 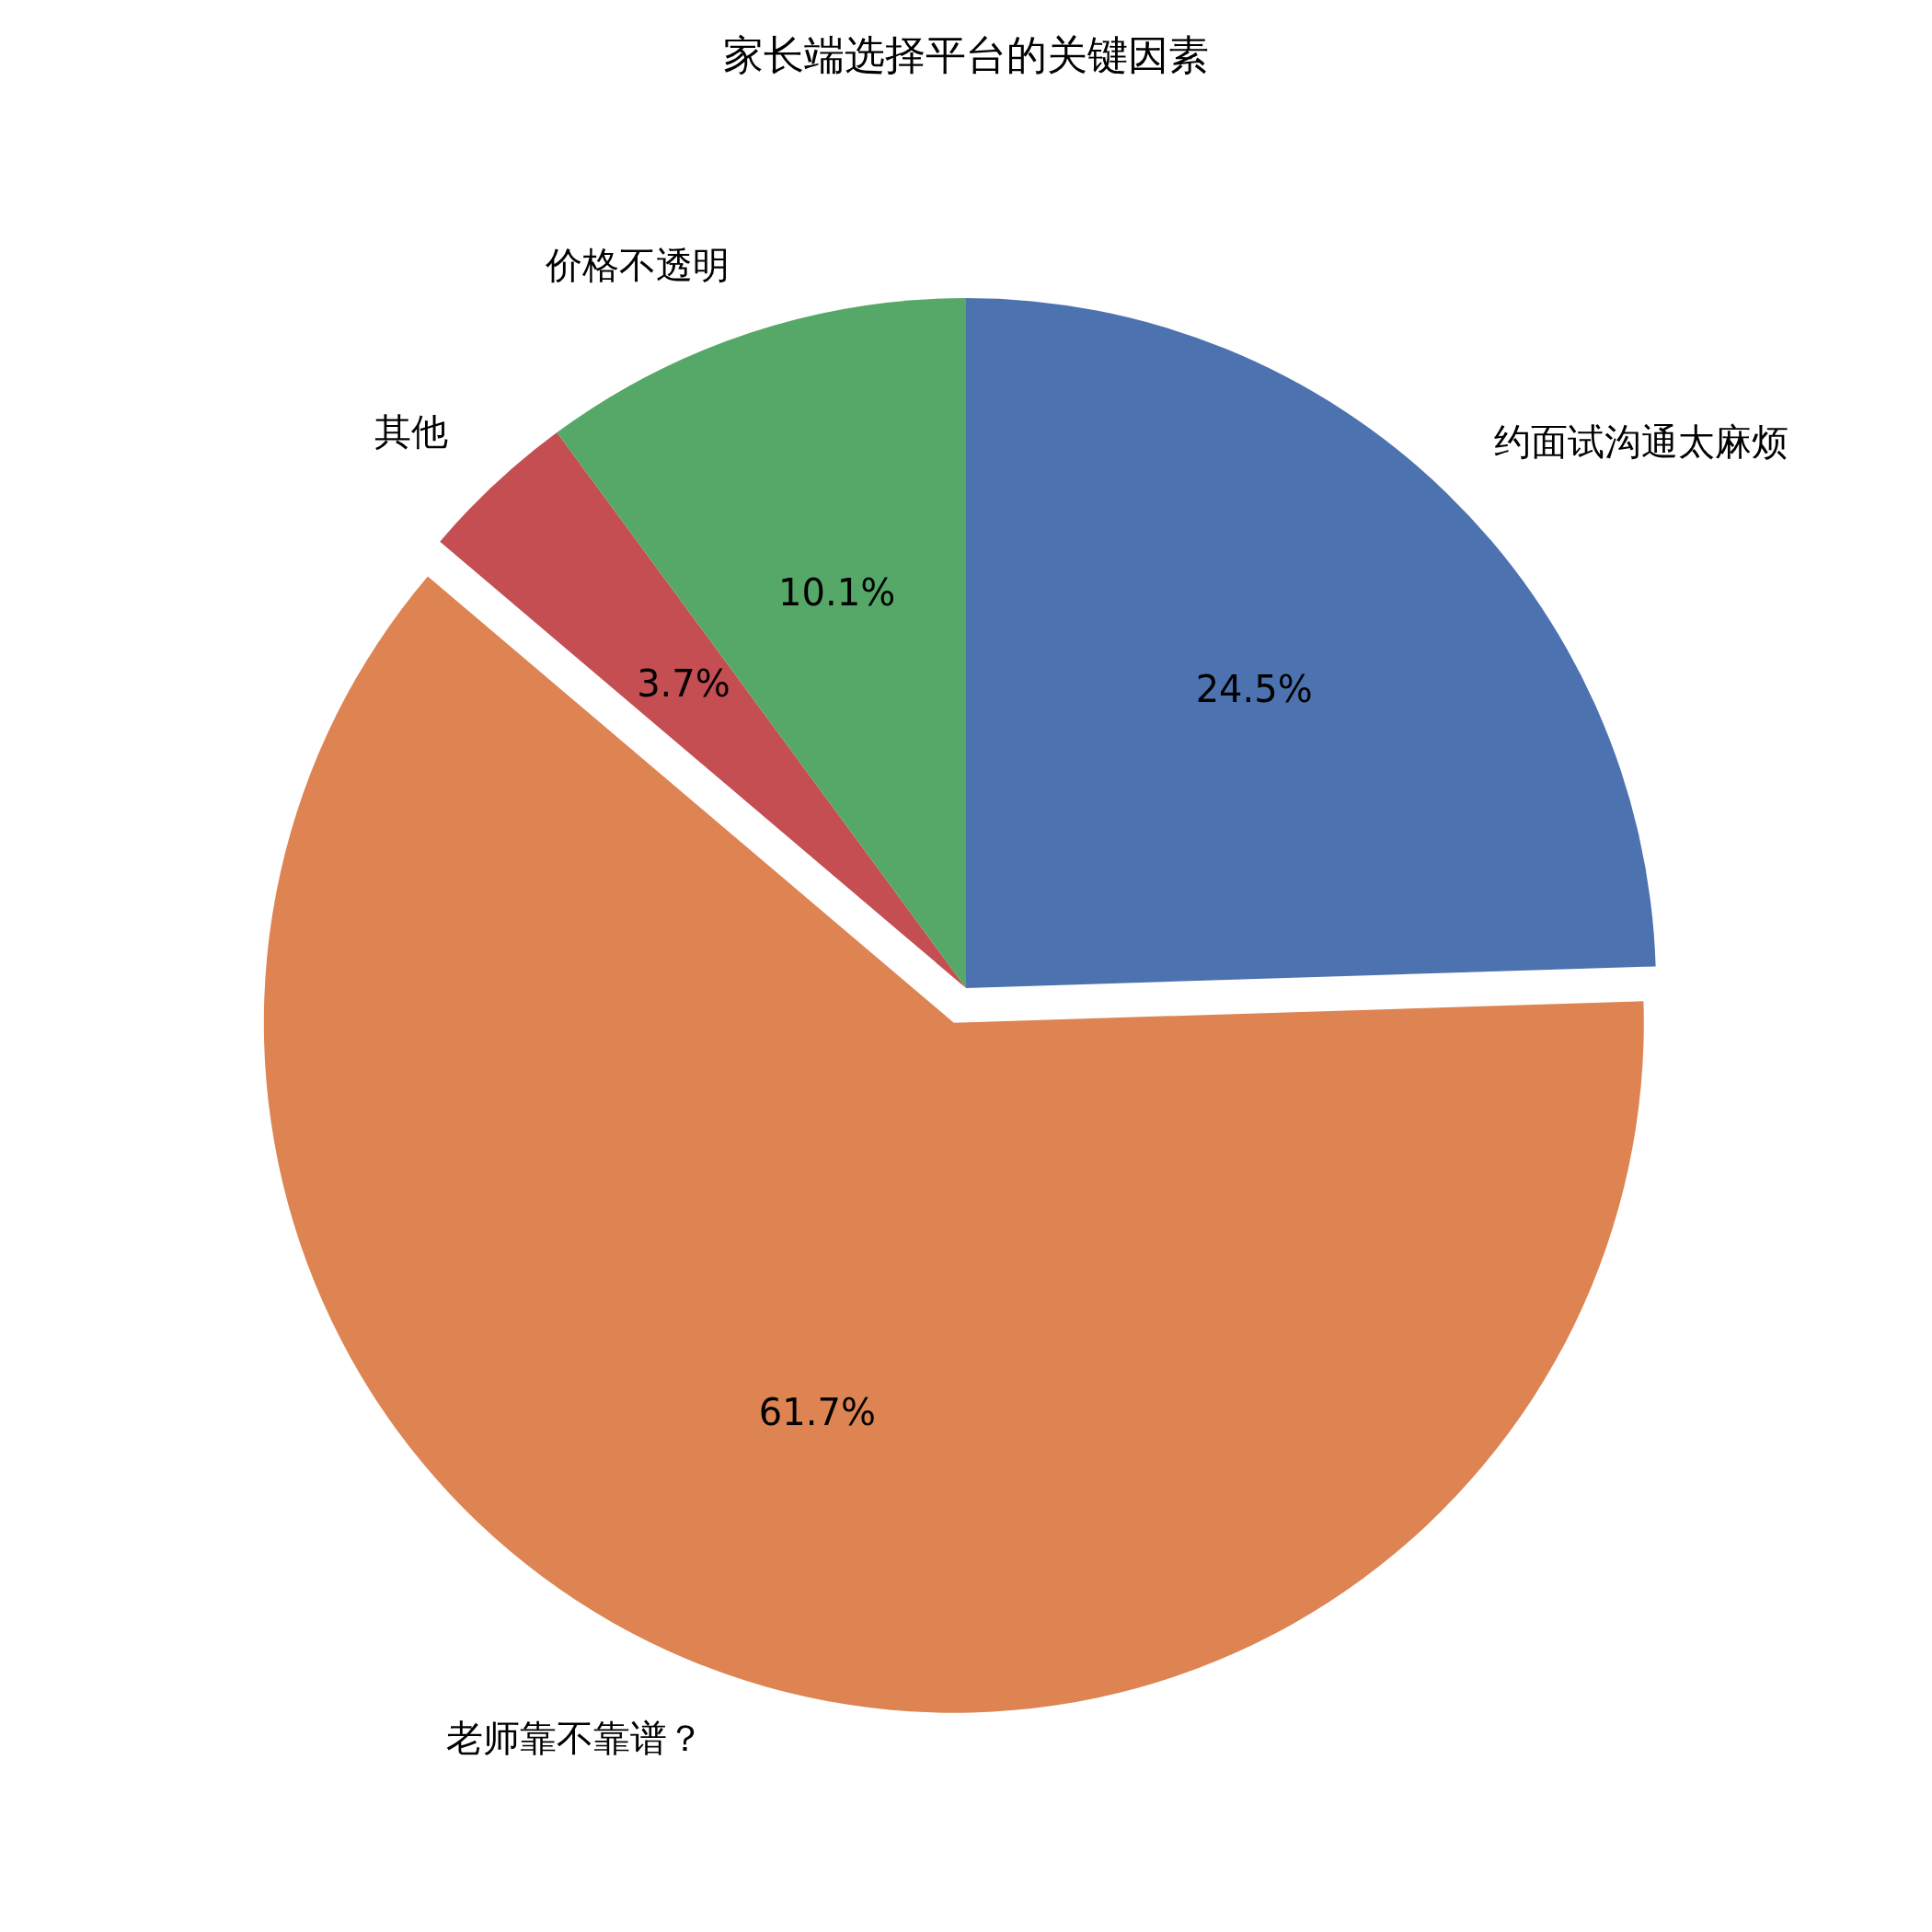 I want to click on data-label: 10.1%, so click(x=837, y=593).